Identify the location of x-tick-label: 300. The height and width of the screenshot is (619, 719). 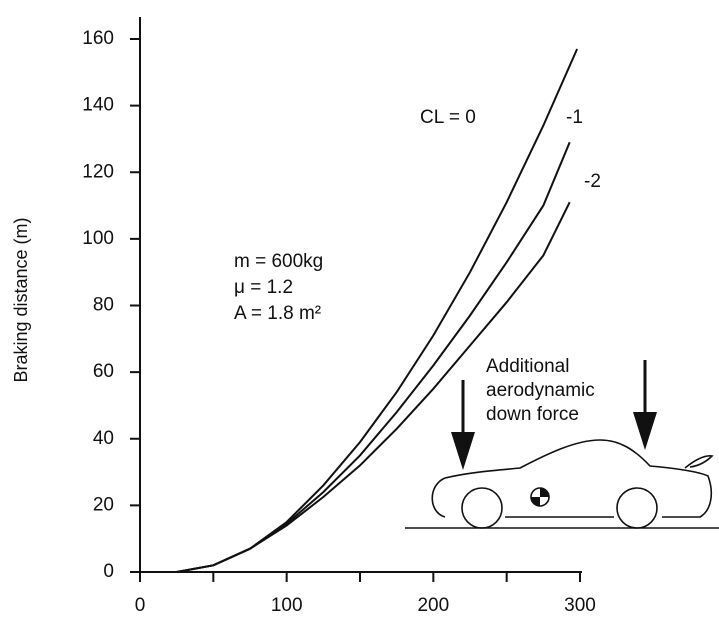
(580, 605).